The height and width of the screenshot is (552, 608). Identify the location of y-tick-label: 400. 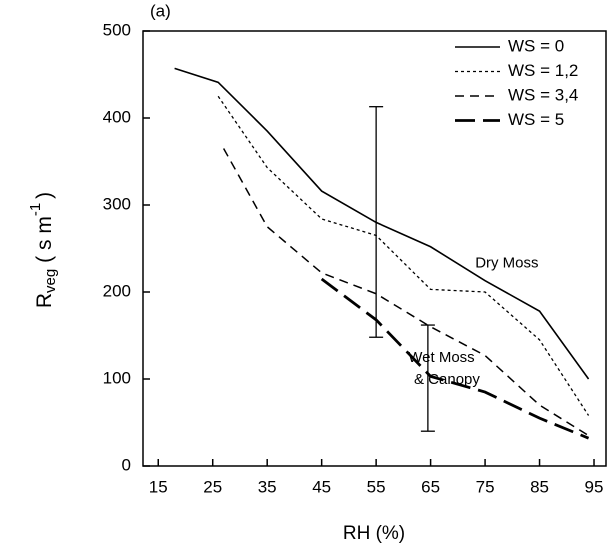
(117, 116).